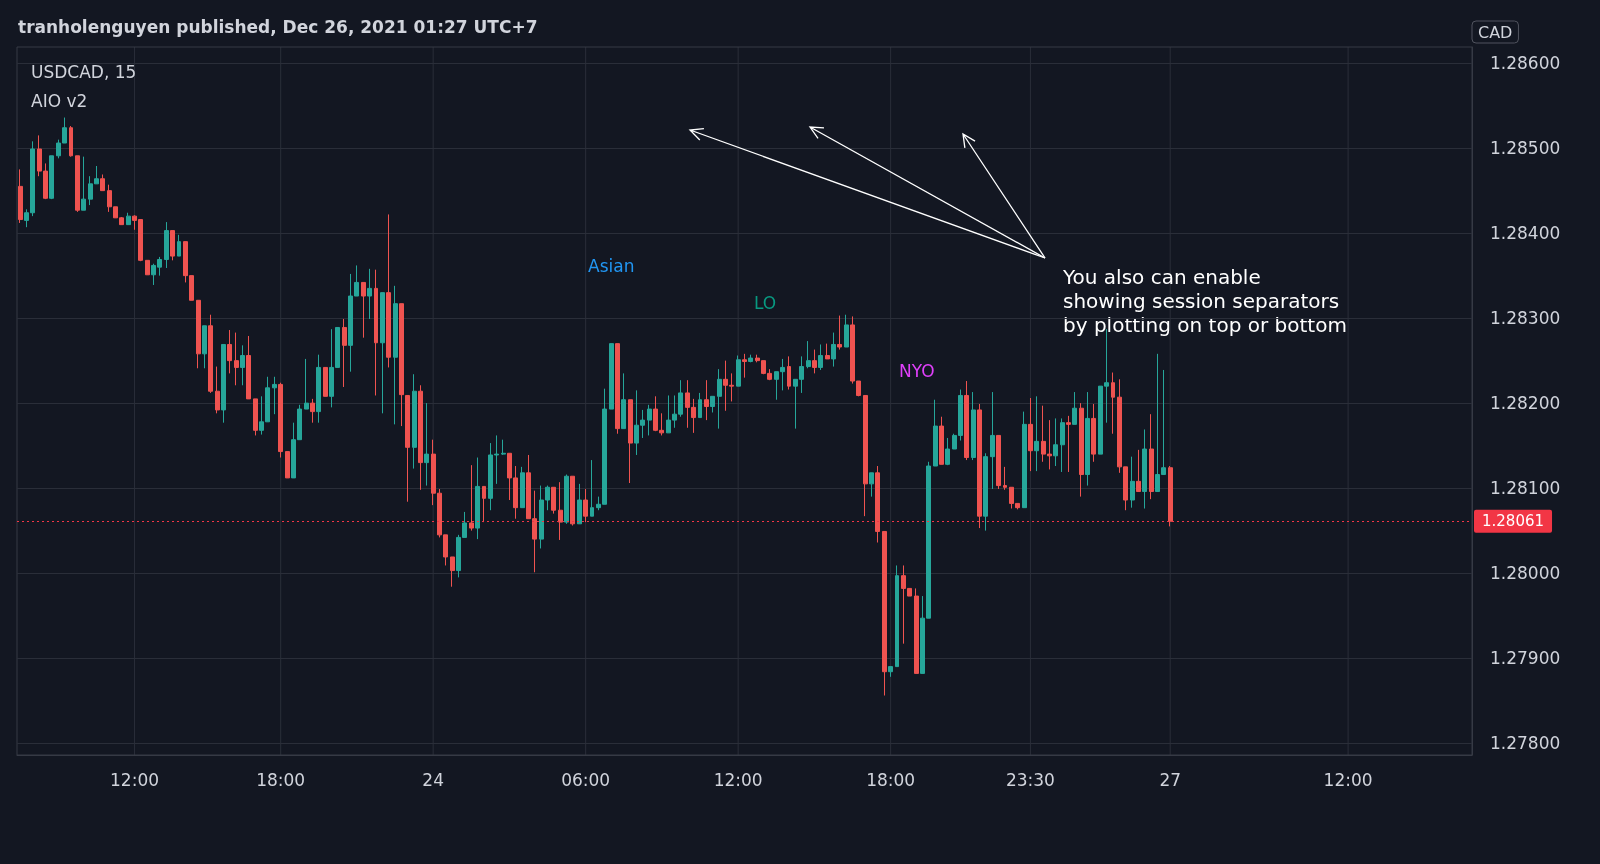  I want to click on y-tick-label: 1.27800, so click(1525, 743).